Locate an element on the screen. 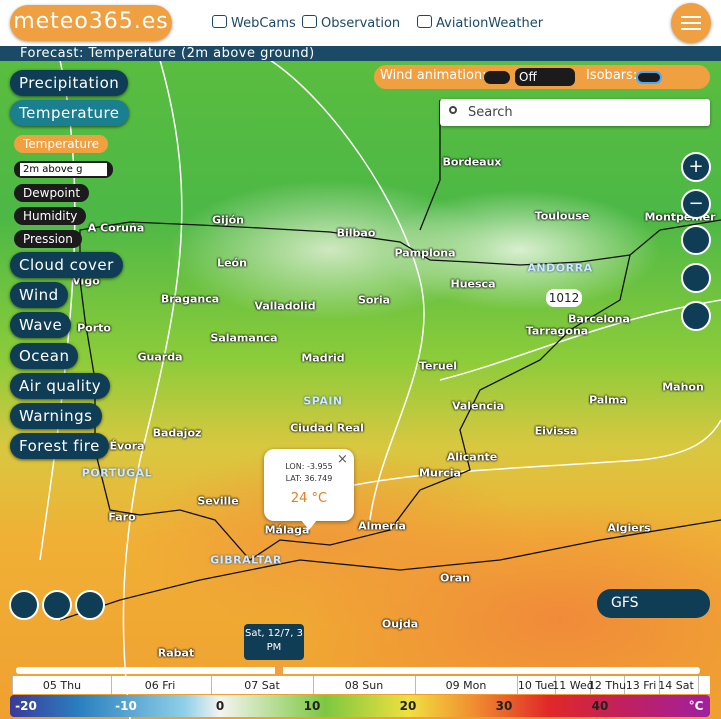 The image size is (721, 719). layer-button: Temperature is located at coordinates (69, 113).